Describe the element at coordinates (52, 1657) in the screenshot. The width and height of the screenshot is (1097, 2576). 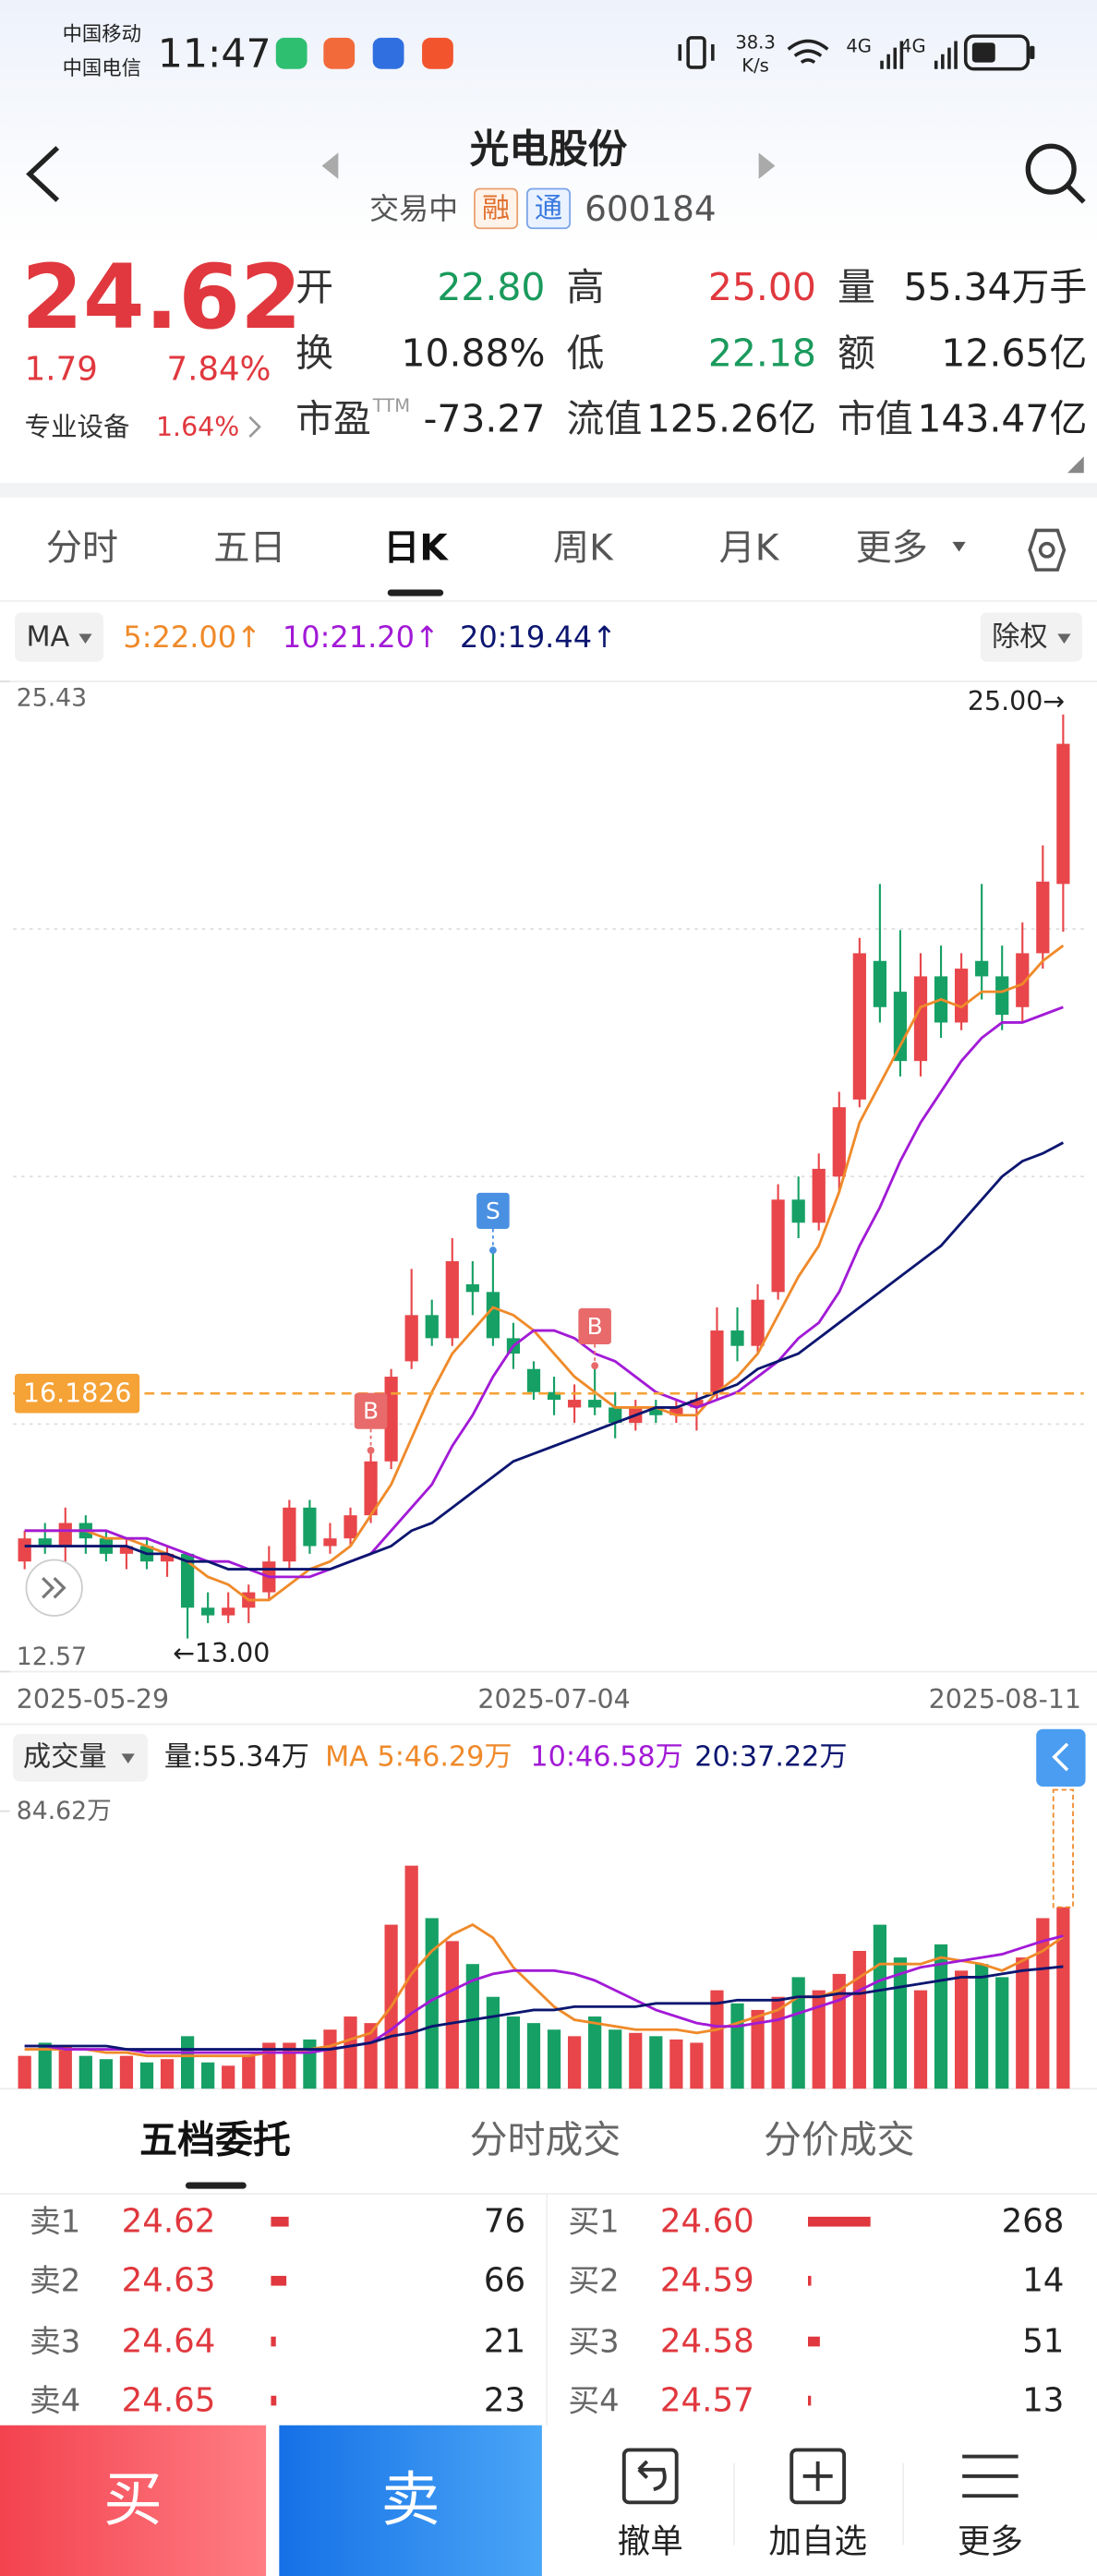
I see `y-tick-label: 12.57` at that location.